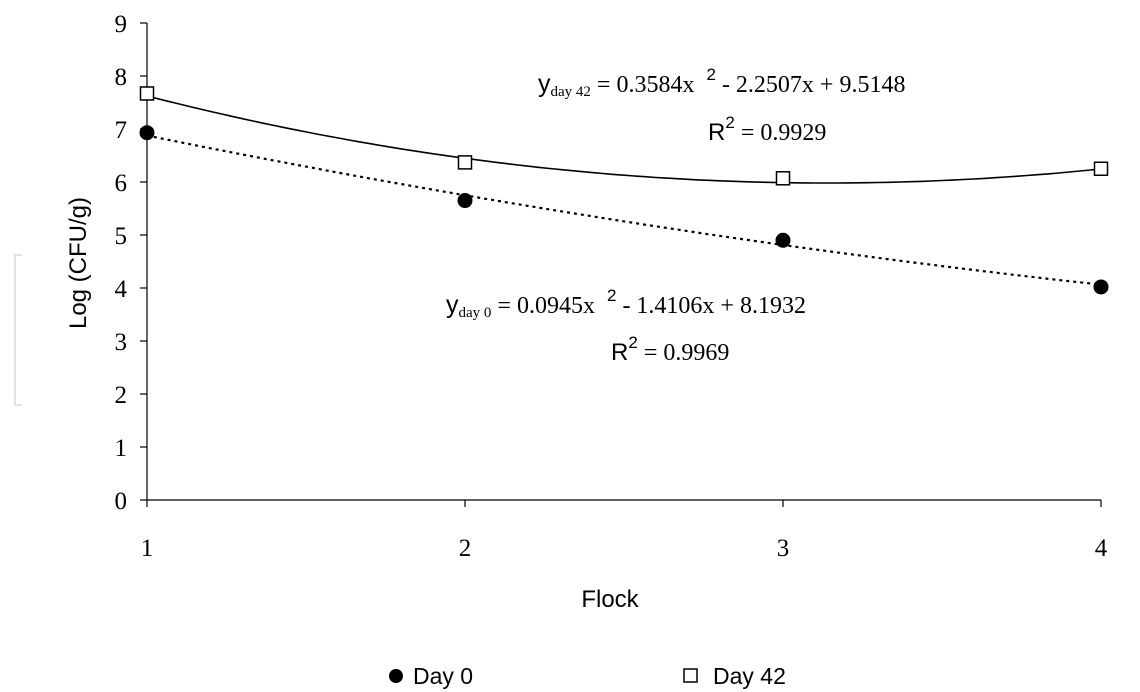 Image resolution: width=1140 pixels, height=692 pixels. What do you see at coordinates (147, 548) in the screenshot?
I see `x-tick-label: 1` at bounding box center [147, 548].